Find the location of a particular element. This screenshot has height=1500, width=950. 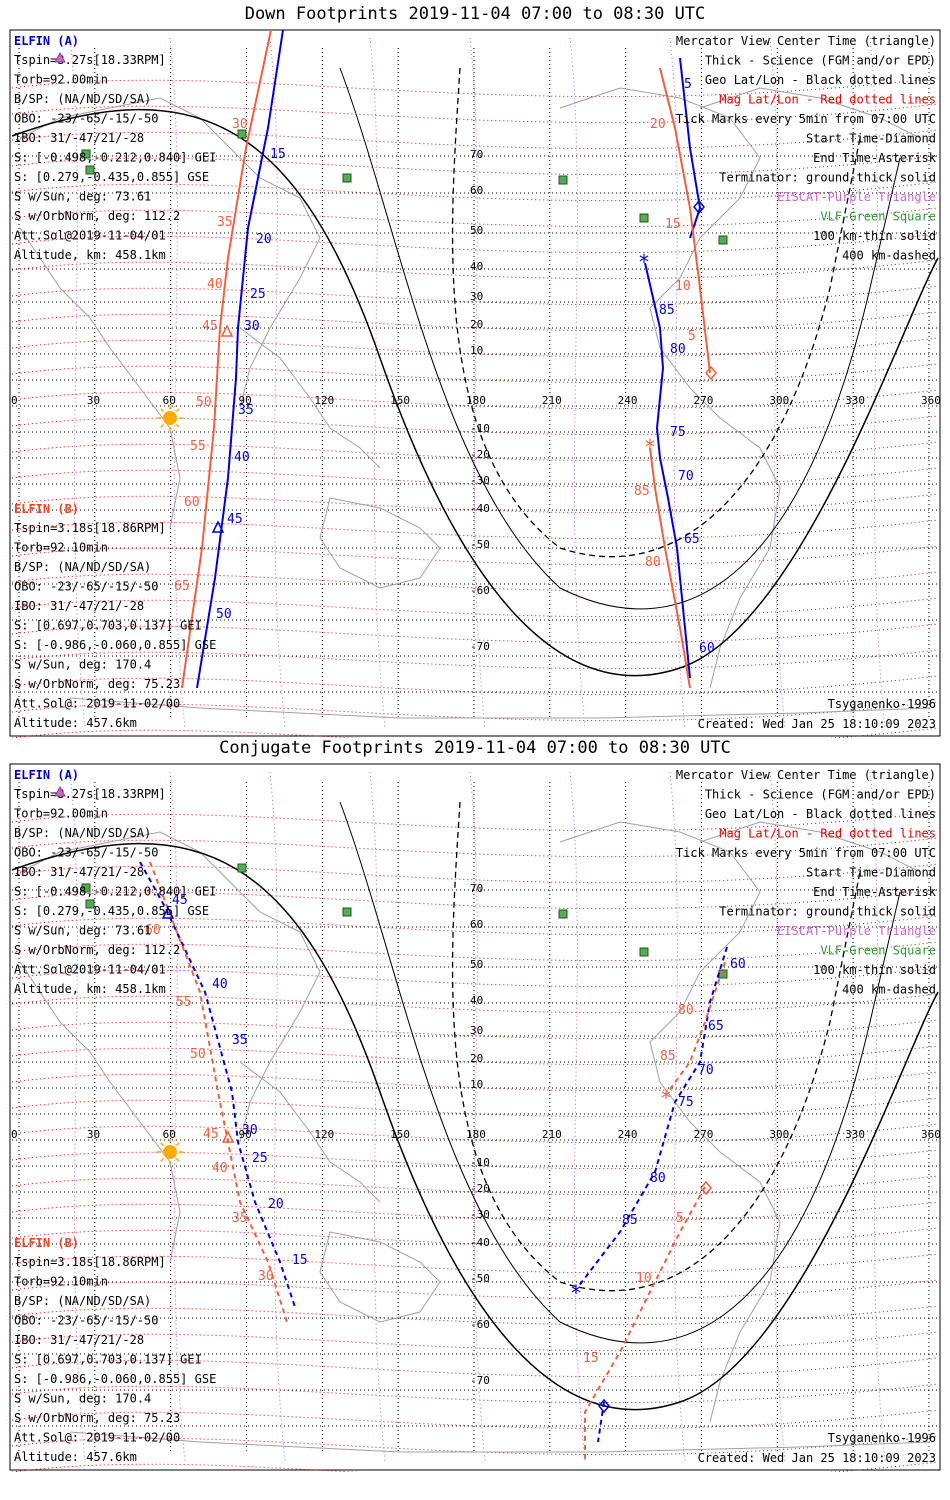

lat-label: 30 is located at coordinates (476, 1030).